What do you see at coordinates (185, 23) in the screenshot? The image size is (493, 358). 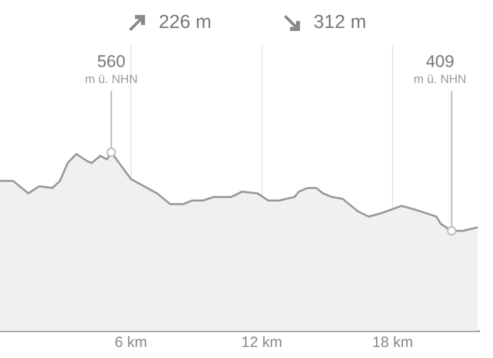 I see `text: 226 m` at bounding box center [185, 23].